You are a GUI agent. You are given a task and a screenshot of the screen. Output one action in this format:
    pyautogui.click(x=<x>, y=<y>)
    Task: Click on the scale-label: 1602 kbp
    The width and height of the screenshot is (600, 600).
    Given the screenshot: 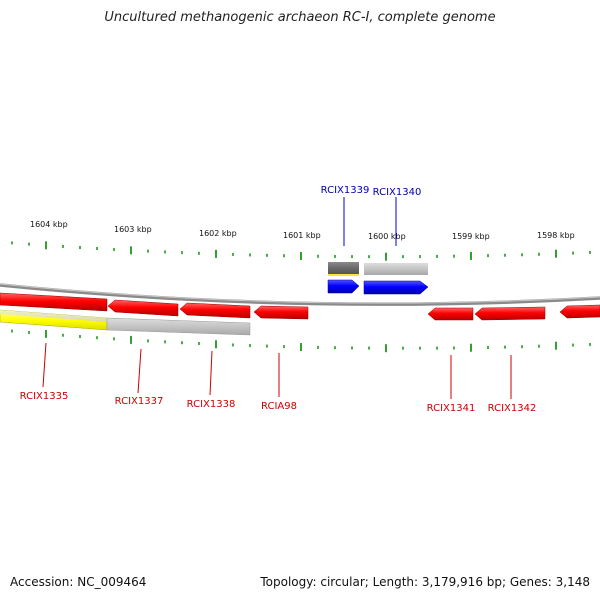 What is the action you would take?
    pyautogui.click(x=218, y=233)
    